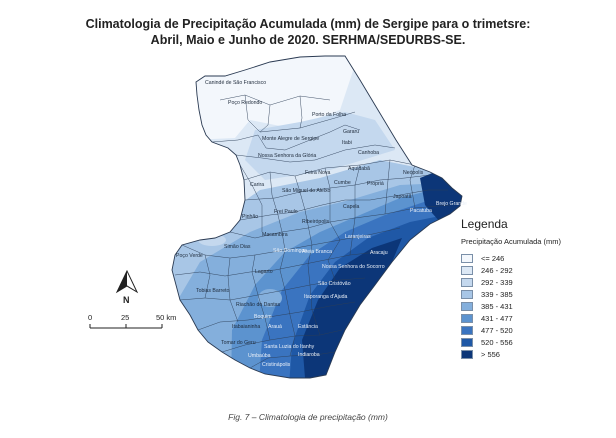 This screenshot has height=438, width=616. I want to click on city-label: Cumbe, so click(342, 183).